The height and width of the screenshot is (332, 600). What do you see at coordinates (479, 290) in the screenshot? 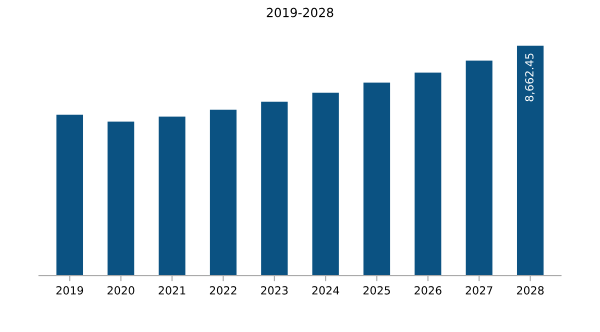
I see `x-tick-label: 2027` at bounding box center [479, 290].